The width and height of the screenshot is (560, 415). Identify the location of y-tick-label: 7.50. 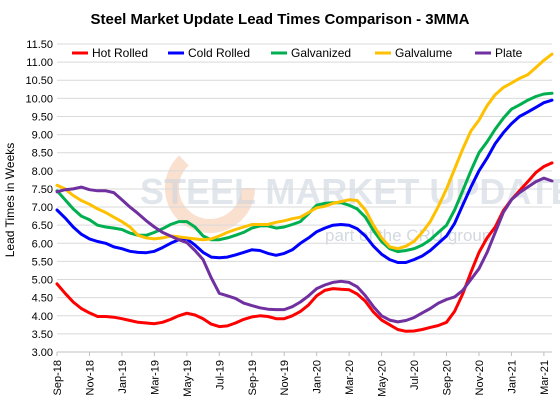
(42, 190).